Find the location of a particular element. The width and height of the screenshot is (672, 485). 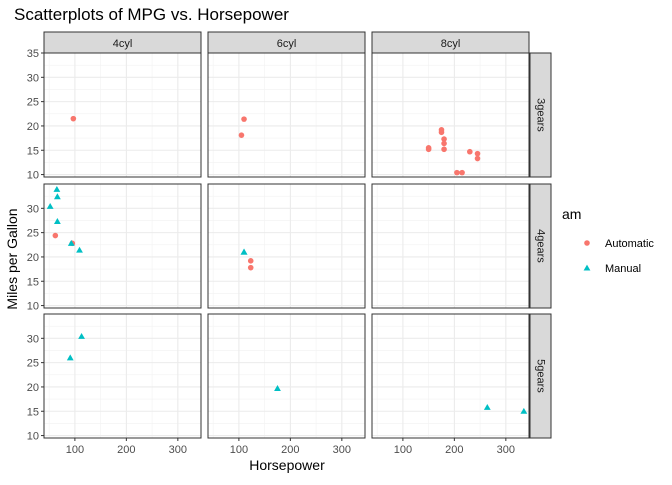

x-axis-label: Horsepower is located at coordinates (287, 465).